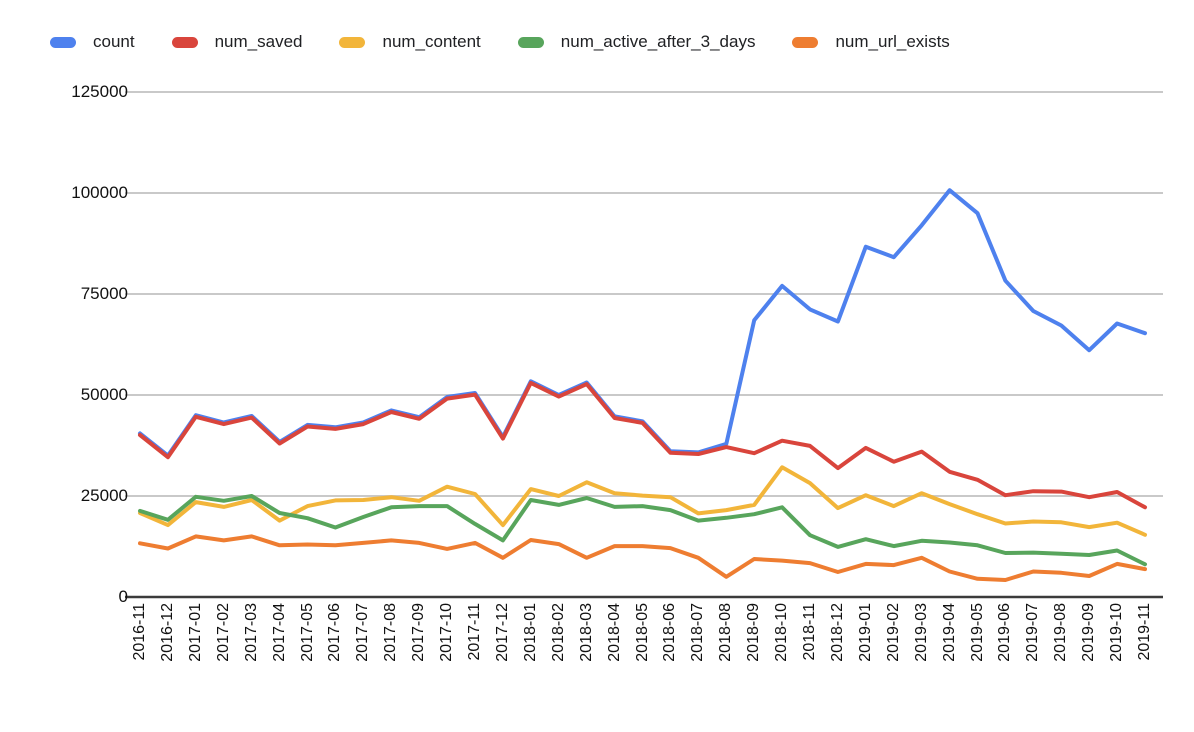  Describe the element at coordinates (502, 632) in the screenshot. I see `x-tick-label: 2017-12` at that location.